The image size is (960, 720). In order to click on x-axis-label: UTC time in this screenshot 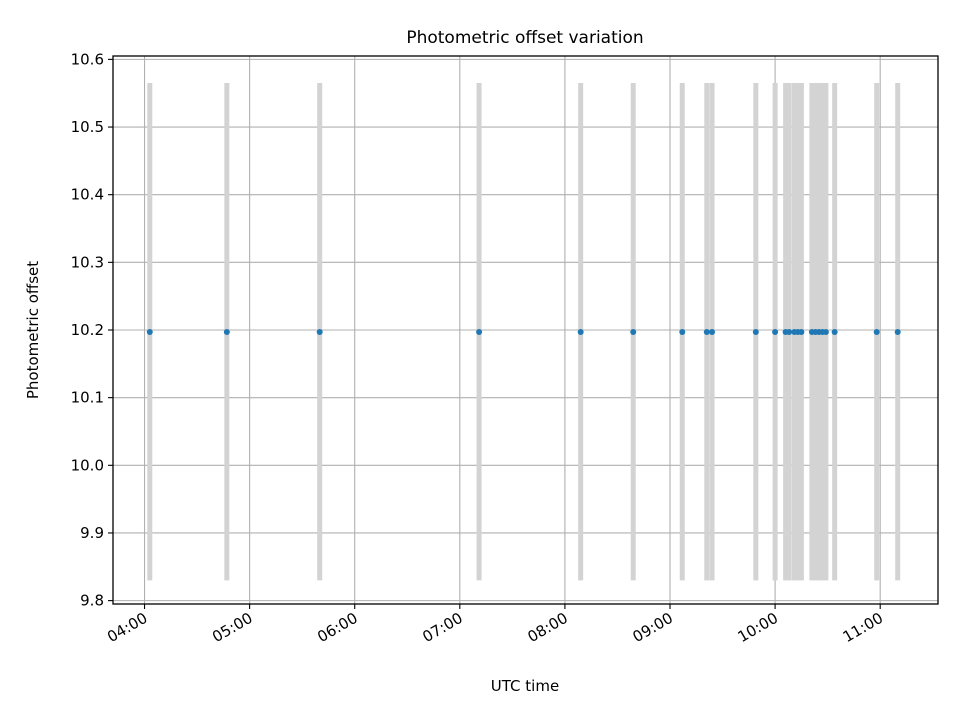, I will do `click(525, 686)`.